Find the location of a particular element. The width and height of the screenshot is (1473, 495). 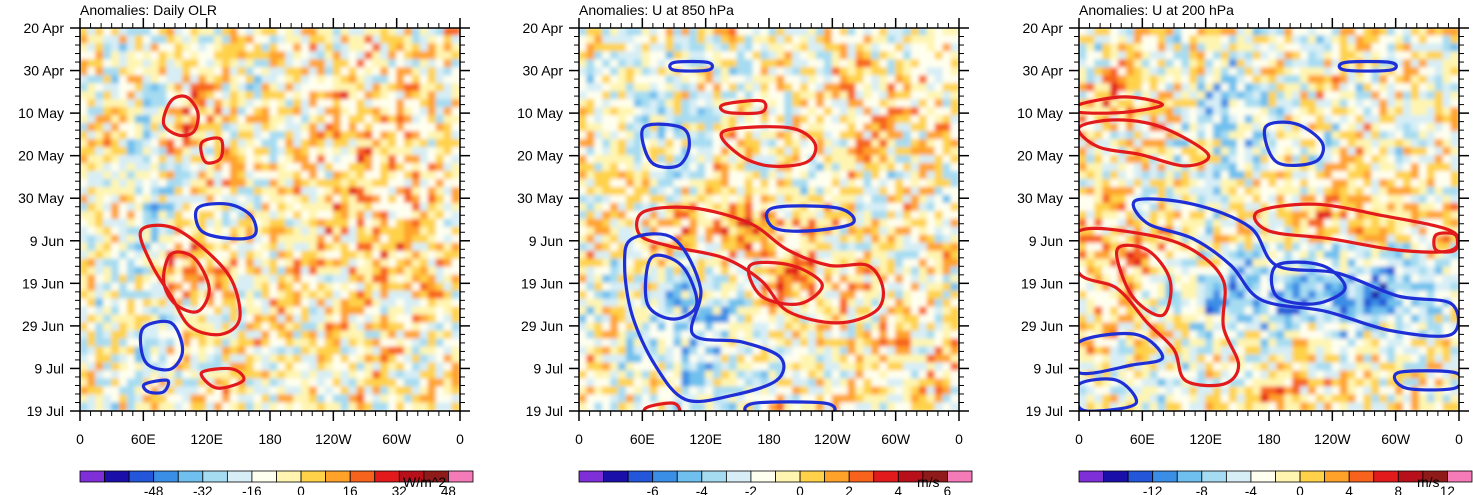

y-tick-label: 9 Jul is located at coordinates (548, 368).